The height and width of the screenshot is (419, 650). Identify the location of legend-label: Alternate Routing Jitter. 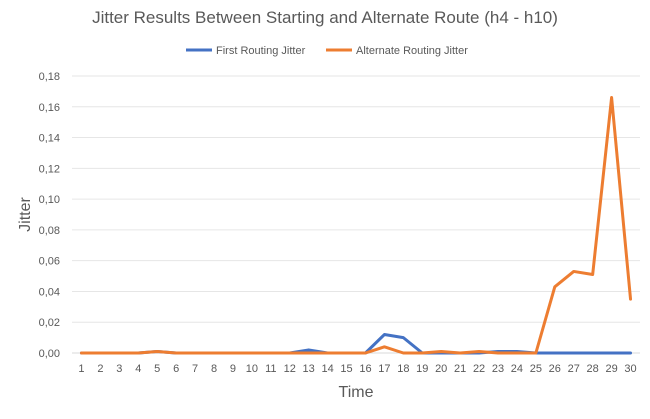
(412, 51).